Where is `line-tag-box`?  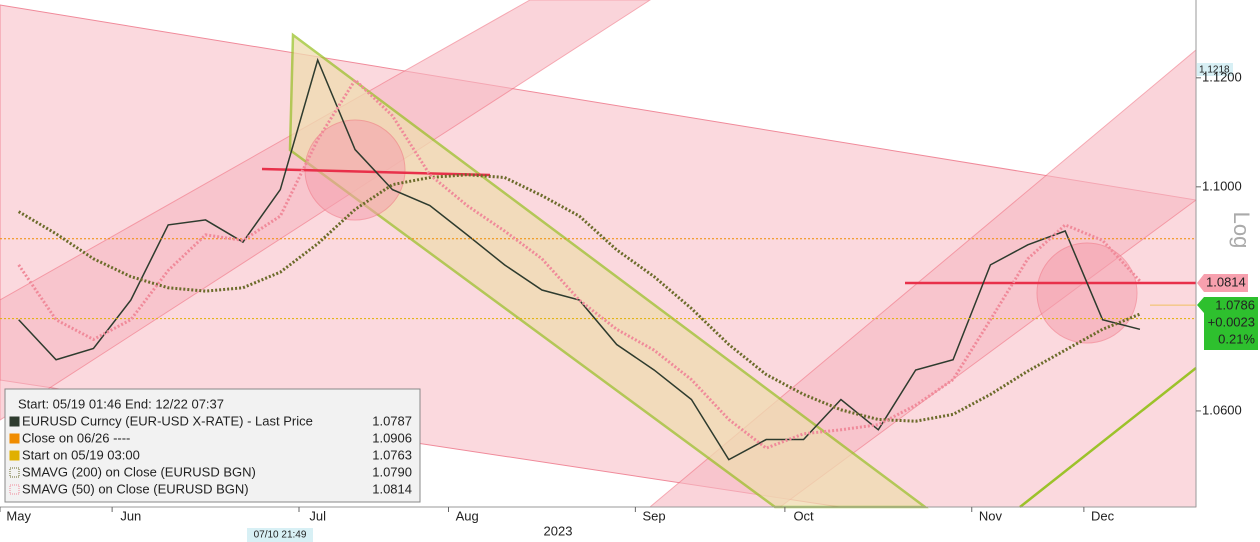
line-tag-box is located at coordinates (1222, 283).